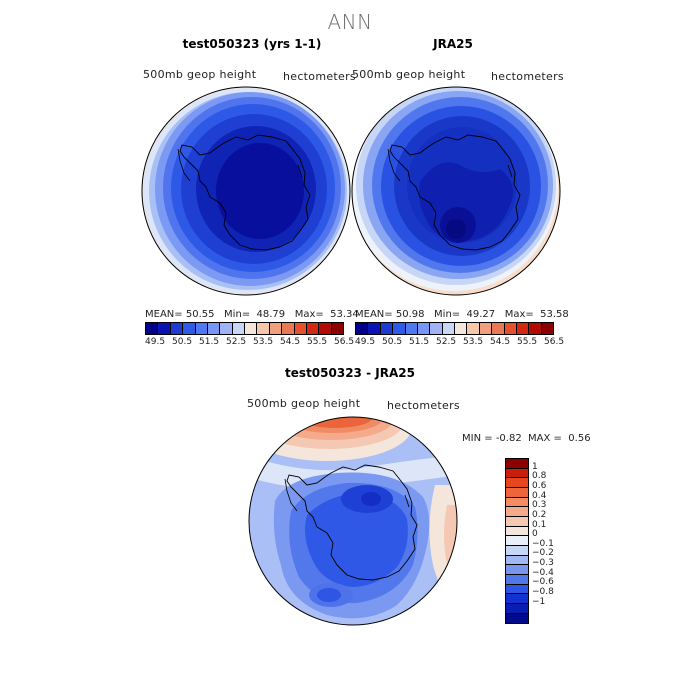 The image size is (700, 700). I want to click on panel2-title: JRA25, so click(453, 44).